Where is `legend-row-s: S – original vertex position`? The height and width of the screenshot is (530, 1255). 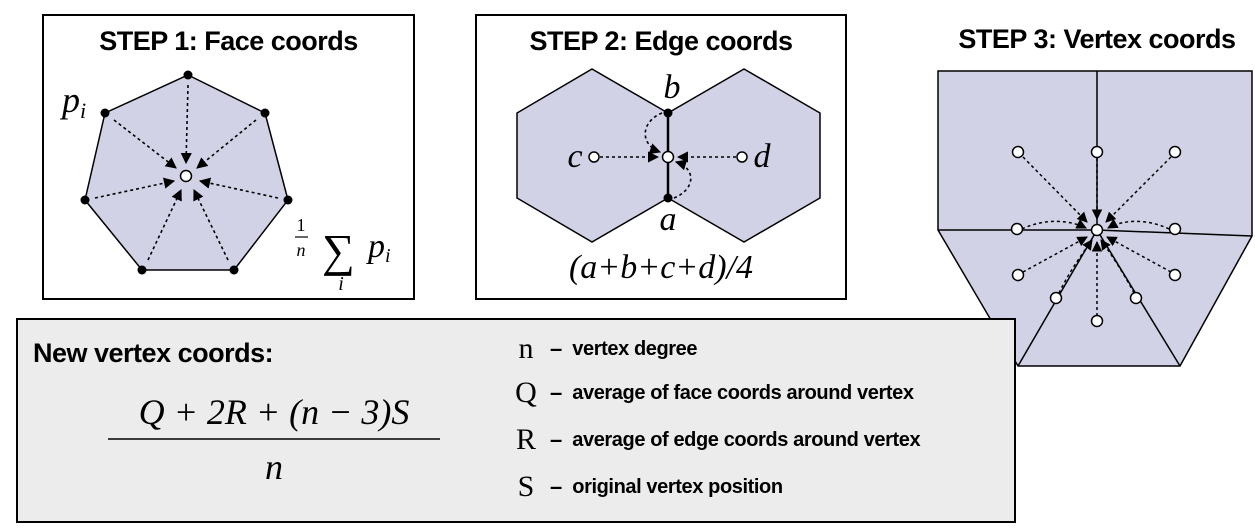
legend-row-s: S – original vertex position is located at coordinates (645, 487).